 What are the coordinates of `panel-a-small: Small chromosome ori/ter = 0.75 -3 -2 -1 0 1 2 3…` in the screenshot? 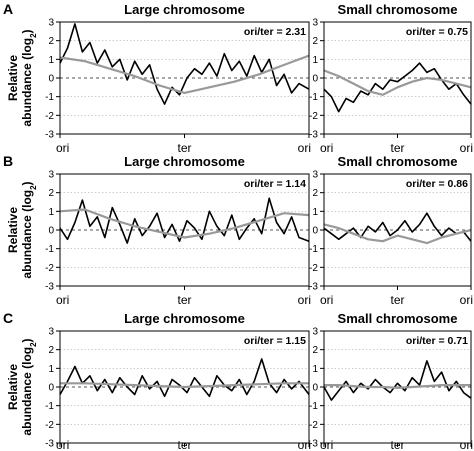 It's located at (391, 78).